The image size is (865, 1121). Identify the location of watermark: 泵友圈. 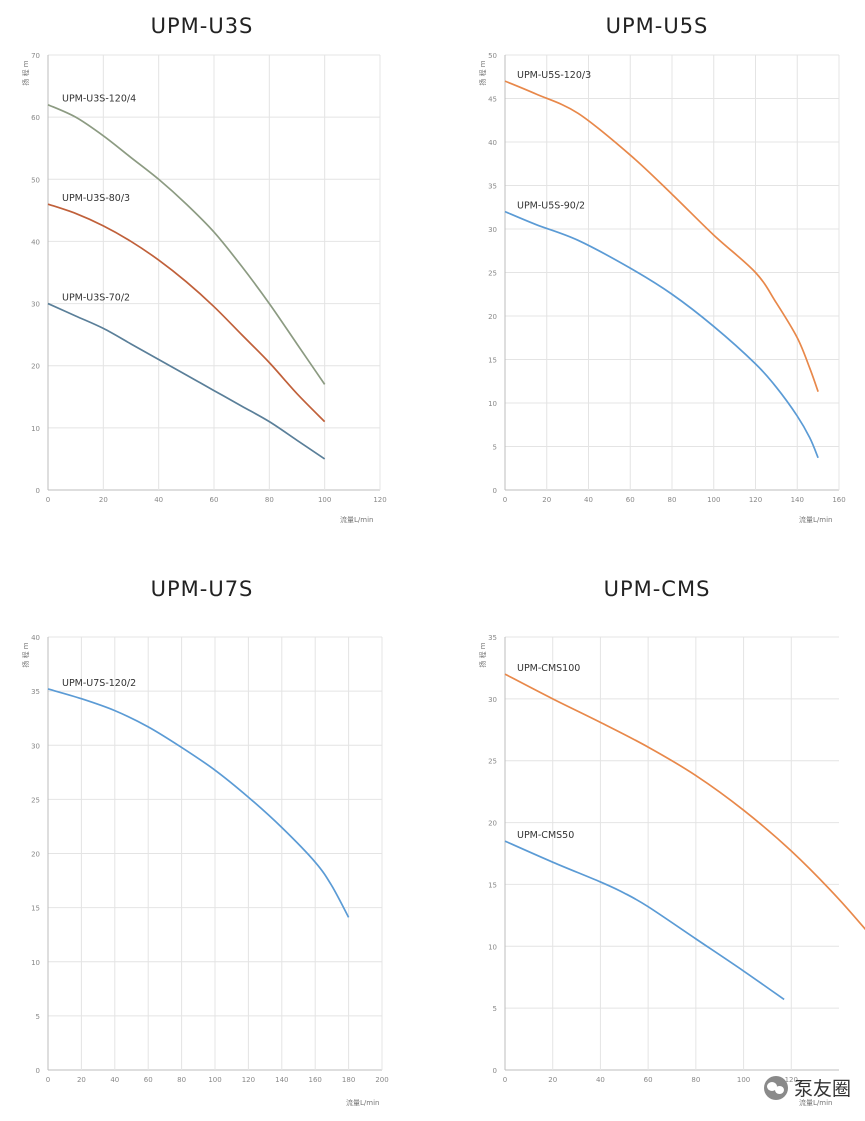
(807, 1087).